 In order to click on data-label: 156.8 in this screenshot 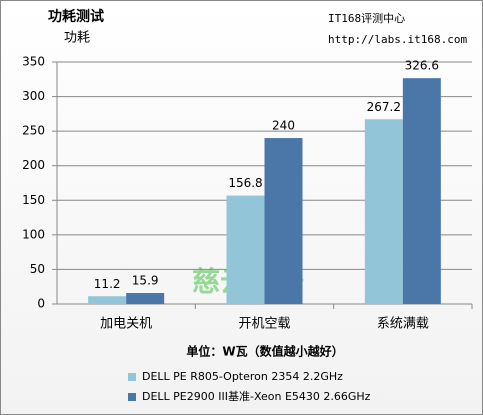, I will do `click(245, 183)`.